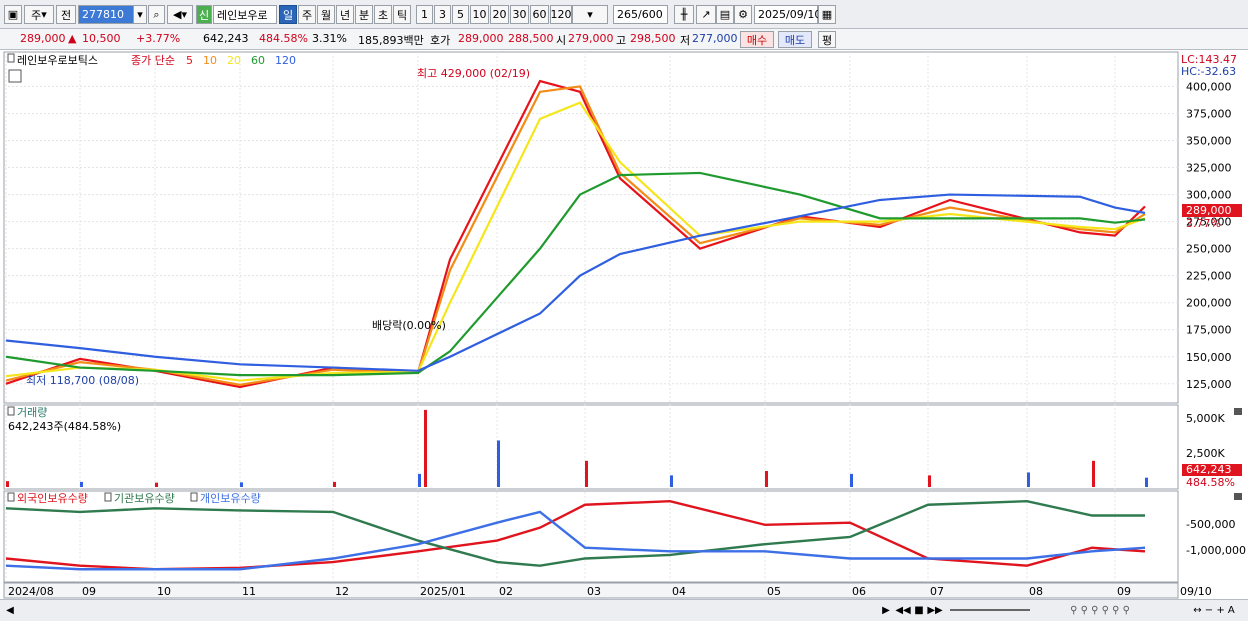  I want to click on ask-price: 289,000, so click(481, 38).